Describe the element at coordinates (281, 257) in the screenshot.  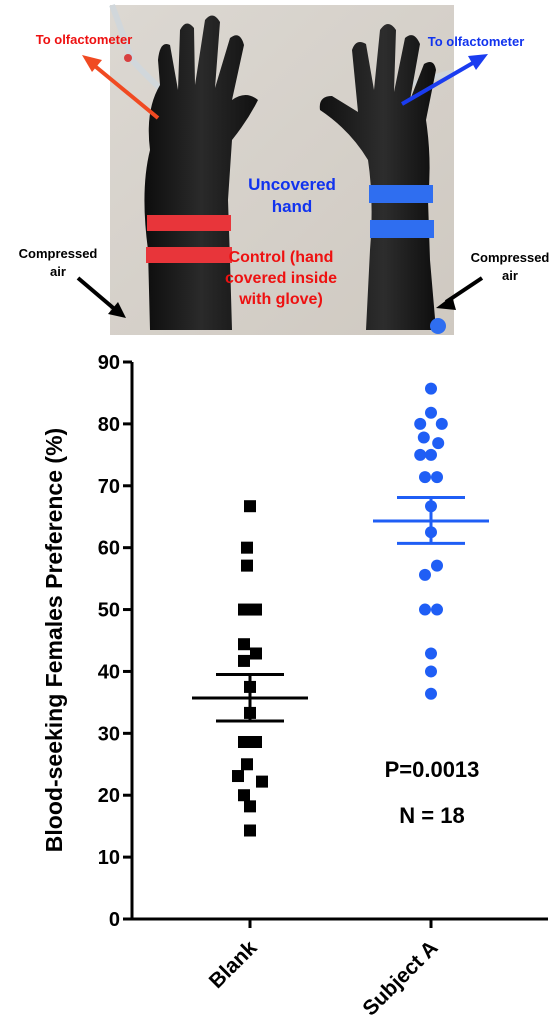
I see `label-control-line1: Control (hand` at that location.